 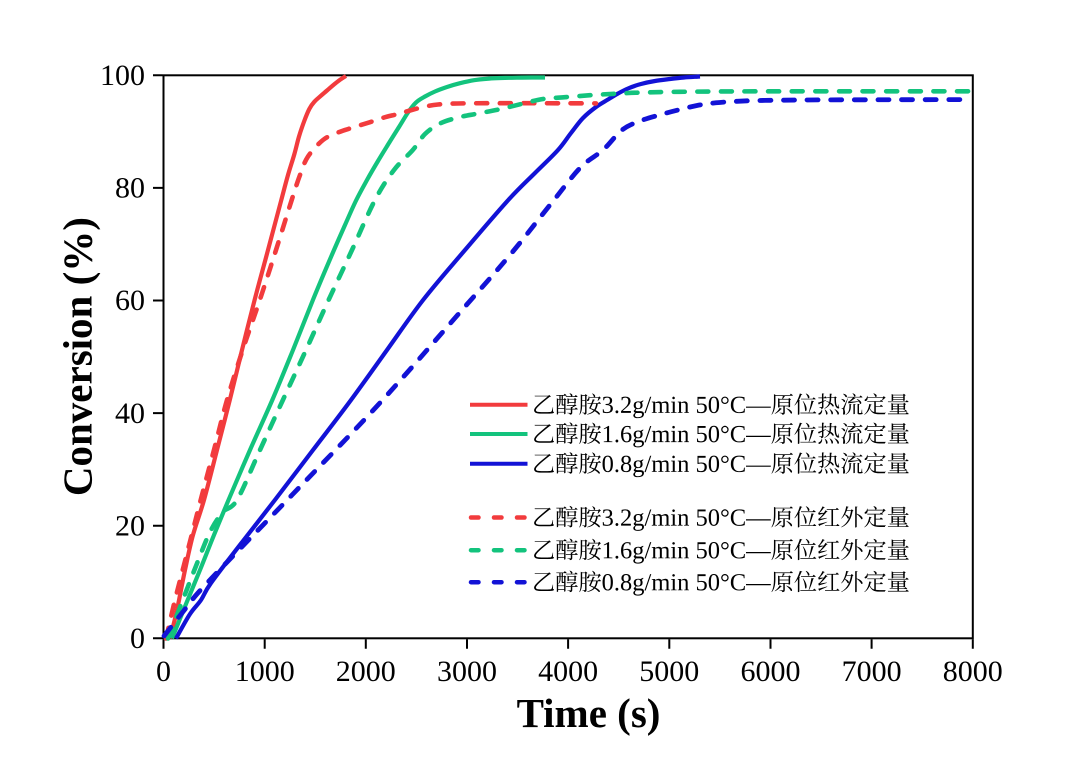 What do you see at coordinates (467, 671) in the screenshot?
I see `svg-text: 3000` at bounding box center [467, 671].